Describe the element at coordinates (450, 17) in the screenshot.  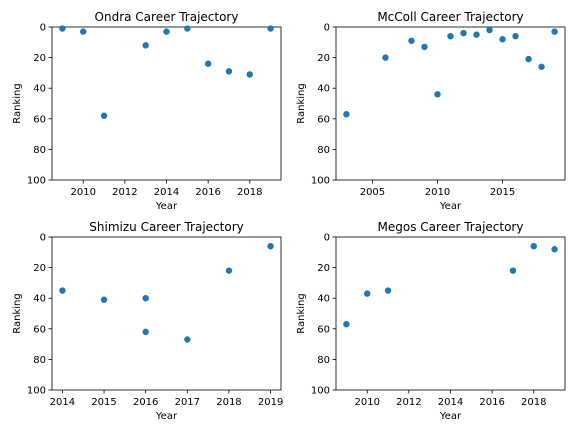
I see `chart-title: McColl Career Trajectory` at that location.